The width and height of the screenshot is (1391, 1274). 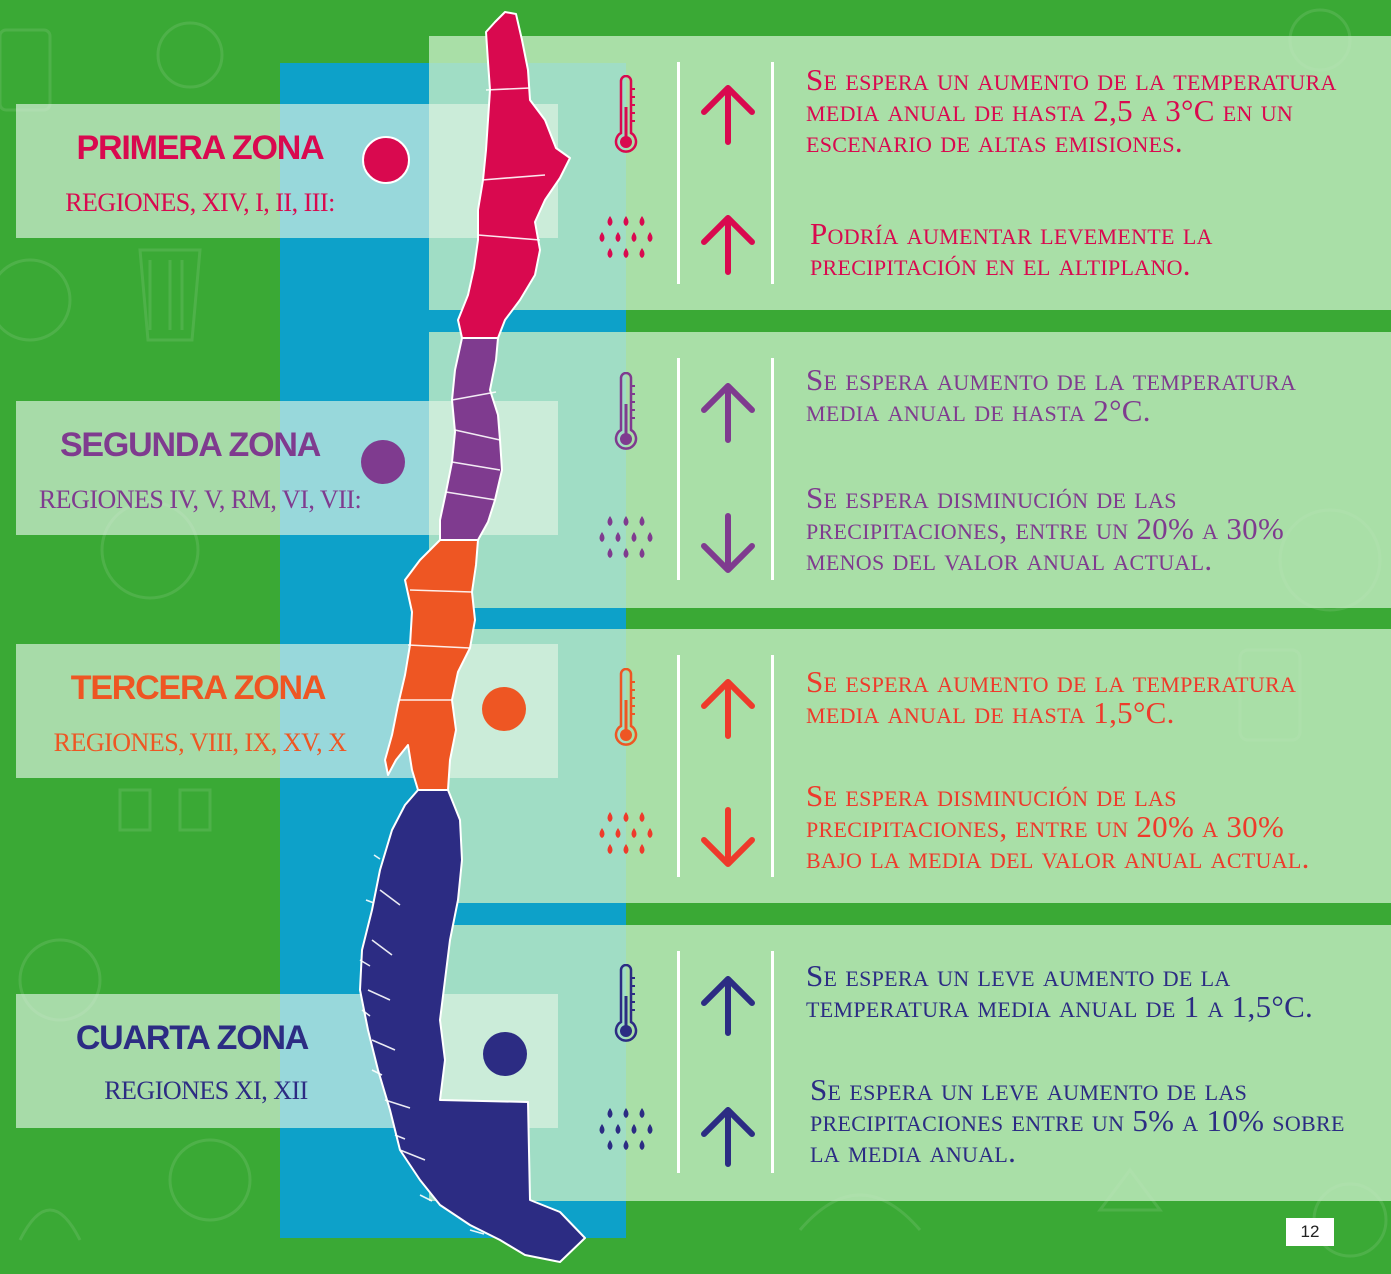 I want to click on zone-1-dot, so click(x=386, y=160).